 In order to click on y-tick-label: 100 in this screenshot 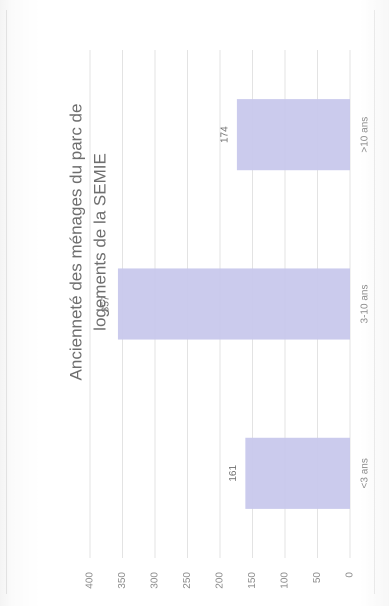, I will do `click(285, 580)`.